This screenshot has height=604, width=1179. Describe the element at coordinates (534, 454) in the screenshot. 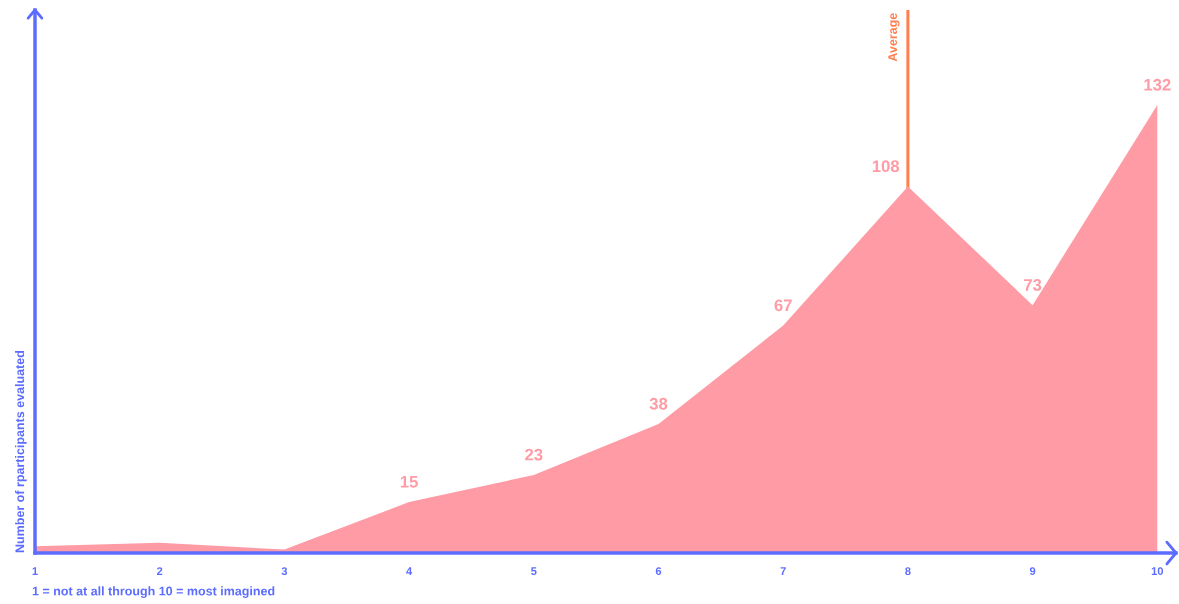

I see `data-label: 23` at that location.